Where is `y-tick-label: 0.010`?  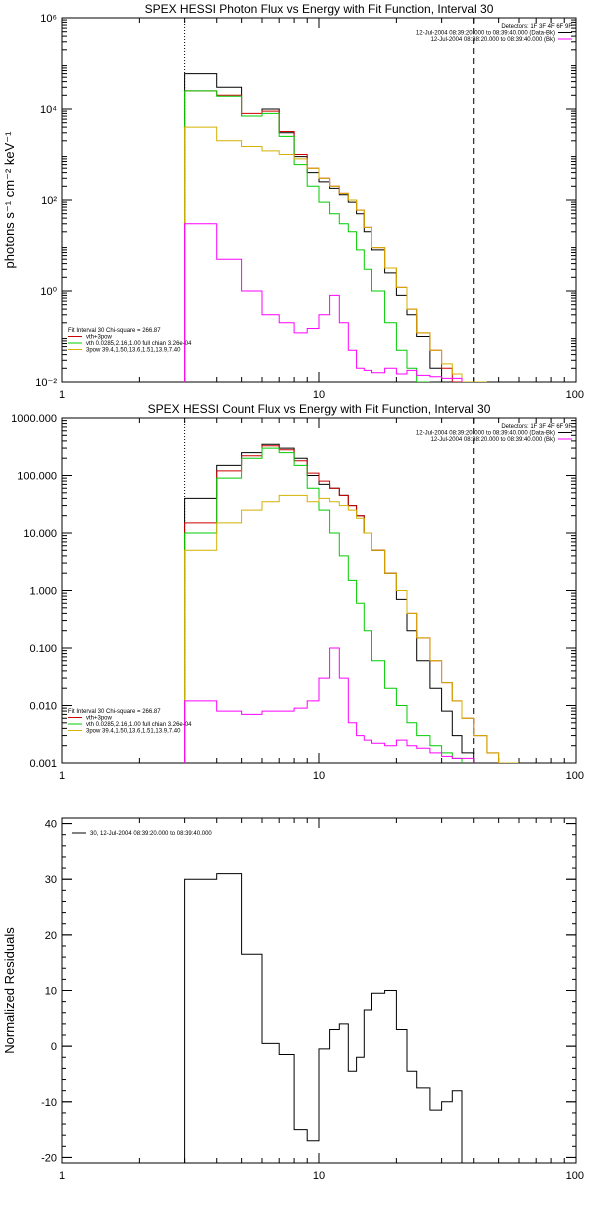
y-tick-label: 0.010 is located at coordinates (43, 707).